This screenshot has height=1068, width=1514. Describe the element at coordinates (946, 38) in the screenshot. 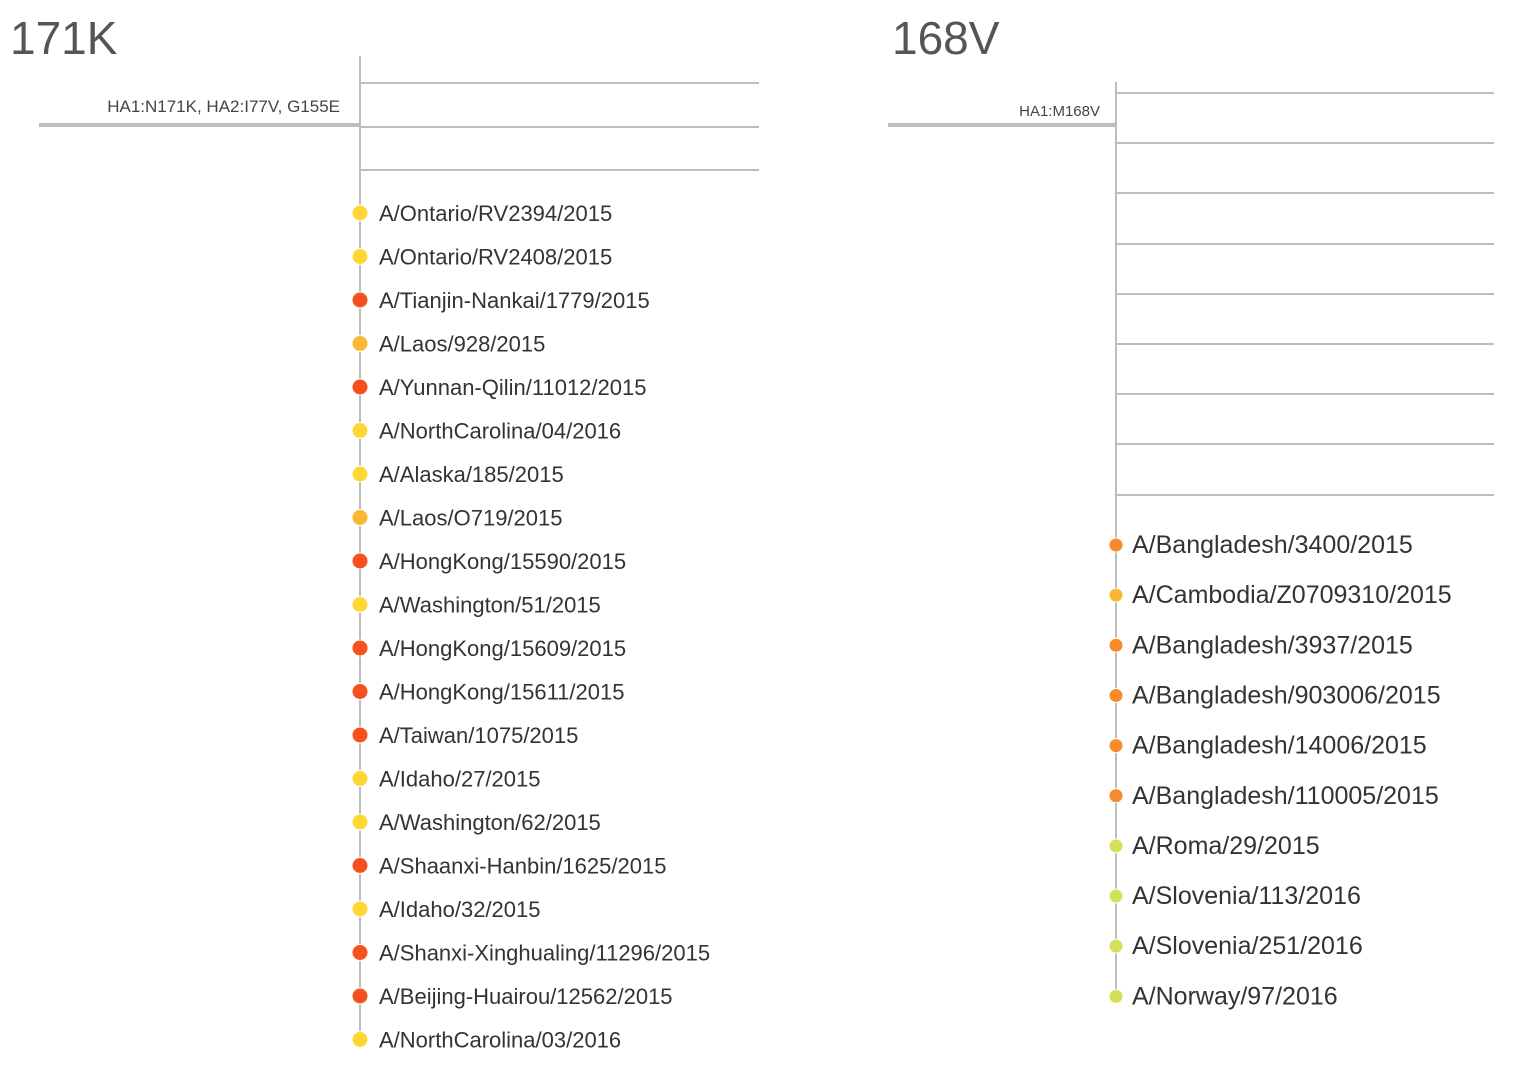

I see `panel-title: 168V` at that location.